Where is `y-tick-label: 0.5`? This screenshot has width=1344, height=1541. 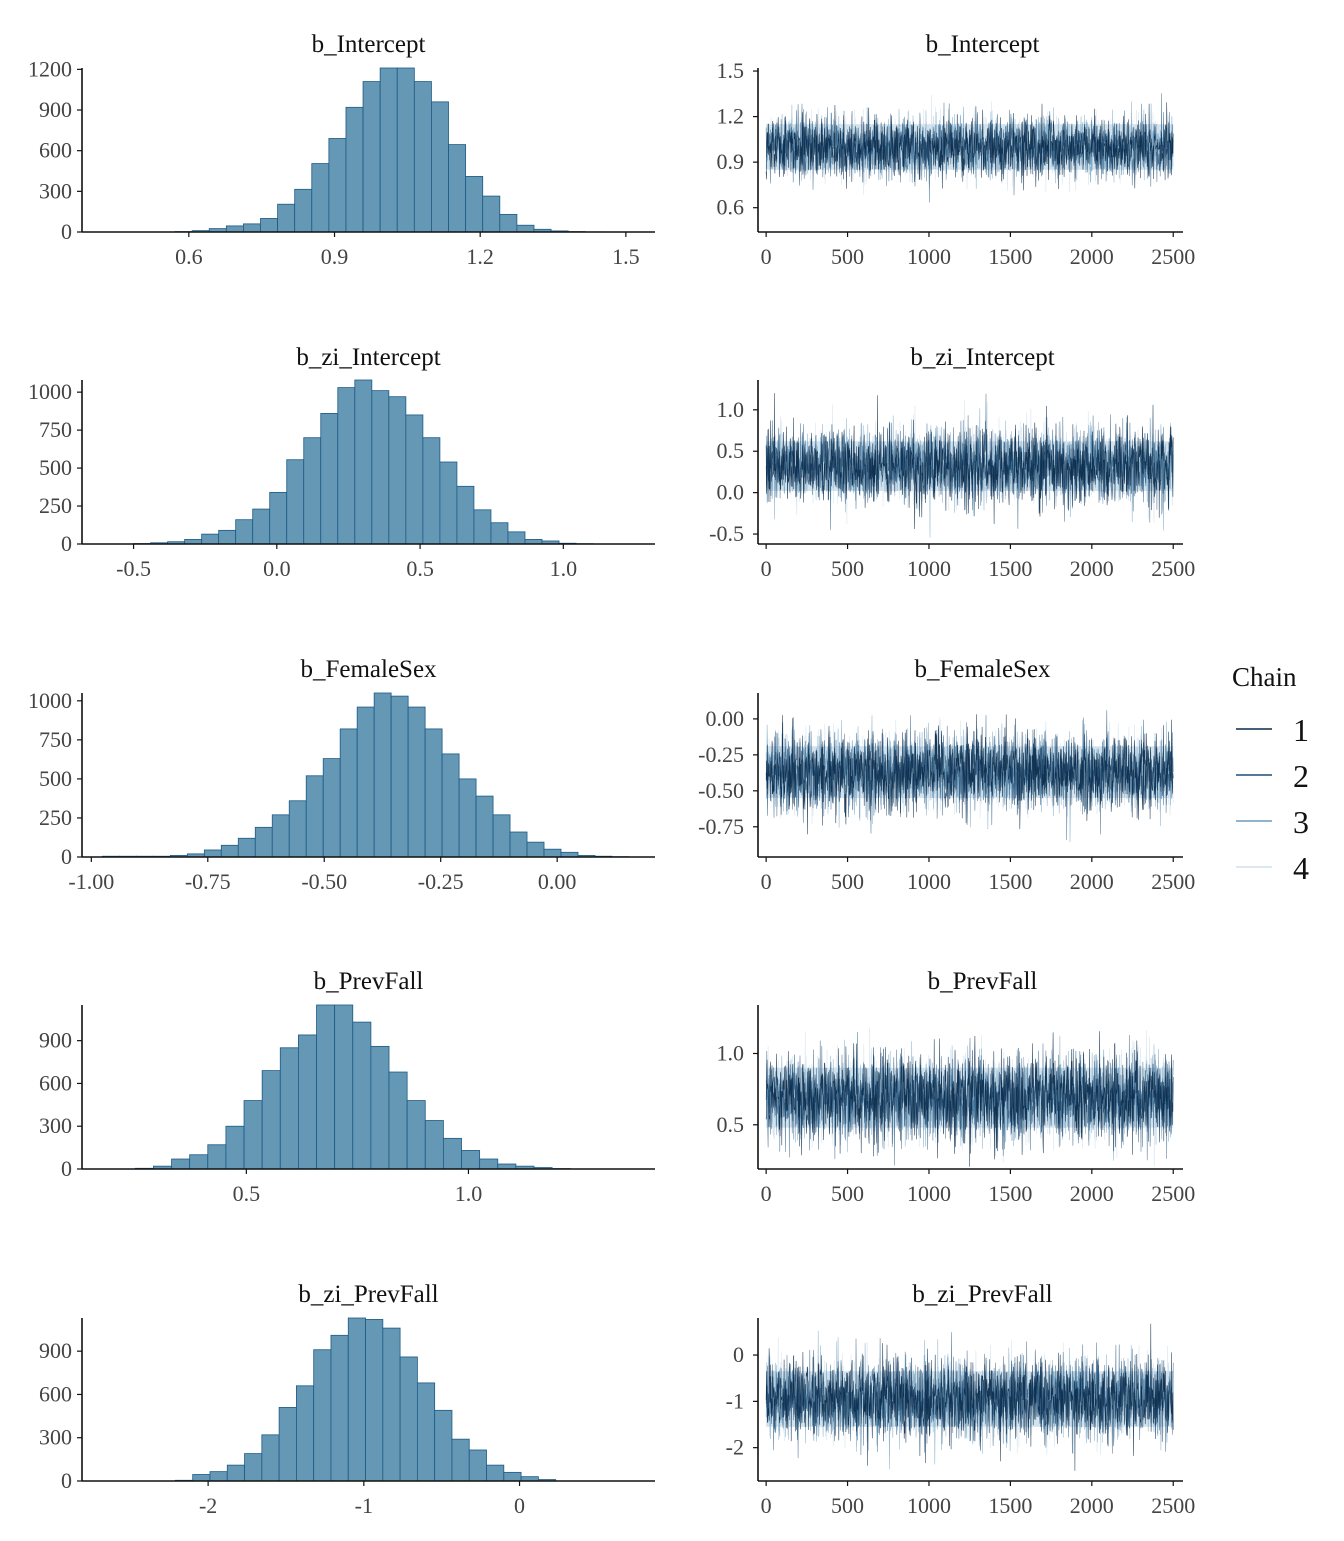 y-tick-label: 0.5 is located at coordinates (731, 1124).